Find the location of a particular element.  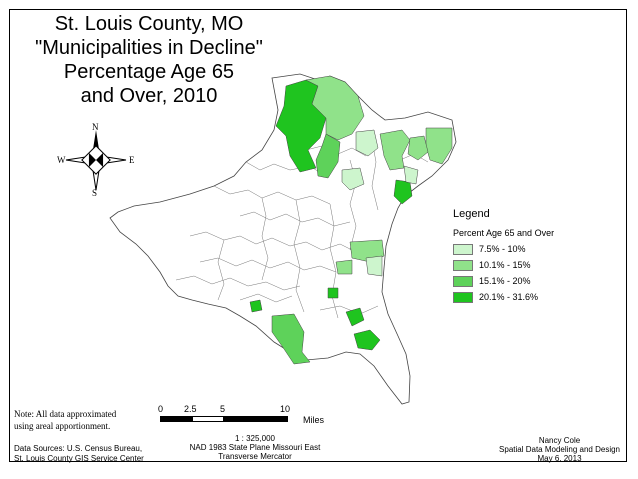

title-line-1: St. Louis County, MO is located at coordinates (149, 24).